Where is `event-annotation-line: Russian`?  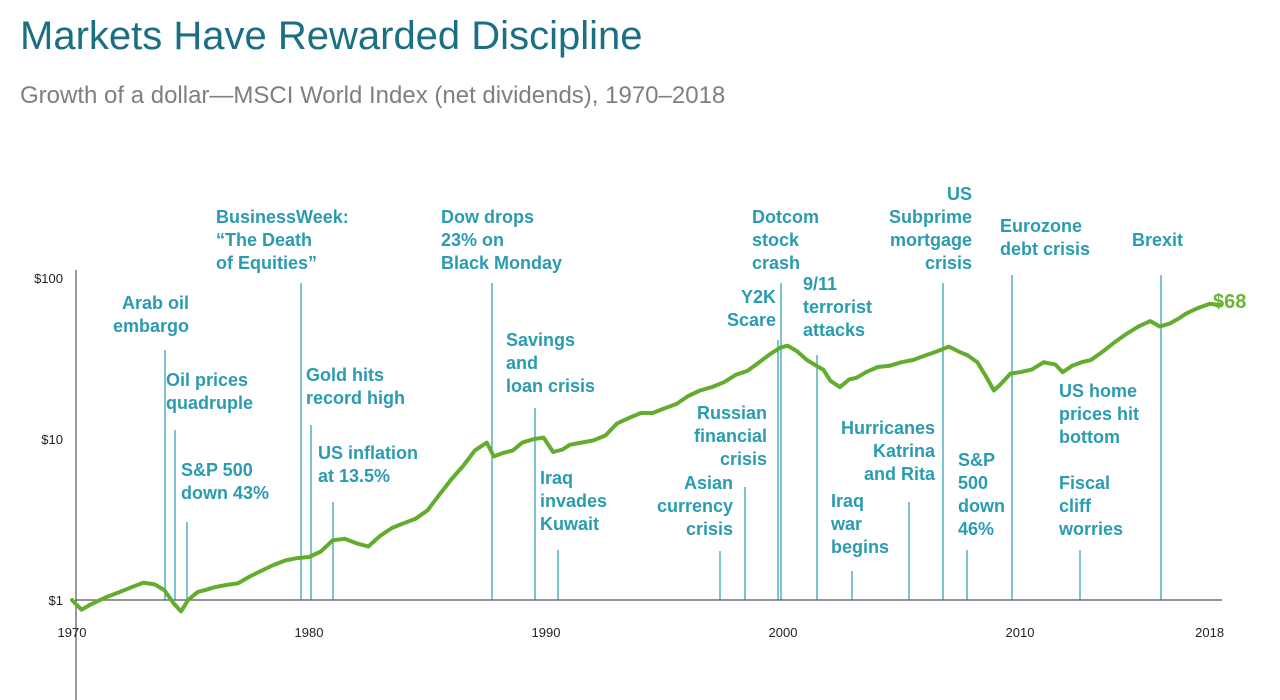
event-annotation-line: Russian is located at coordinates (732, 413).